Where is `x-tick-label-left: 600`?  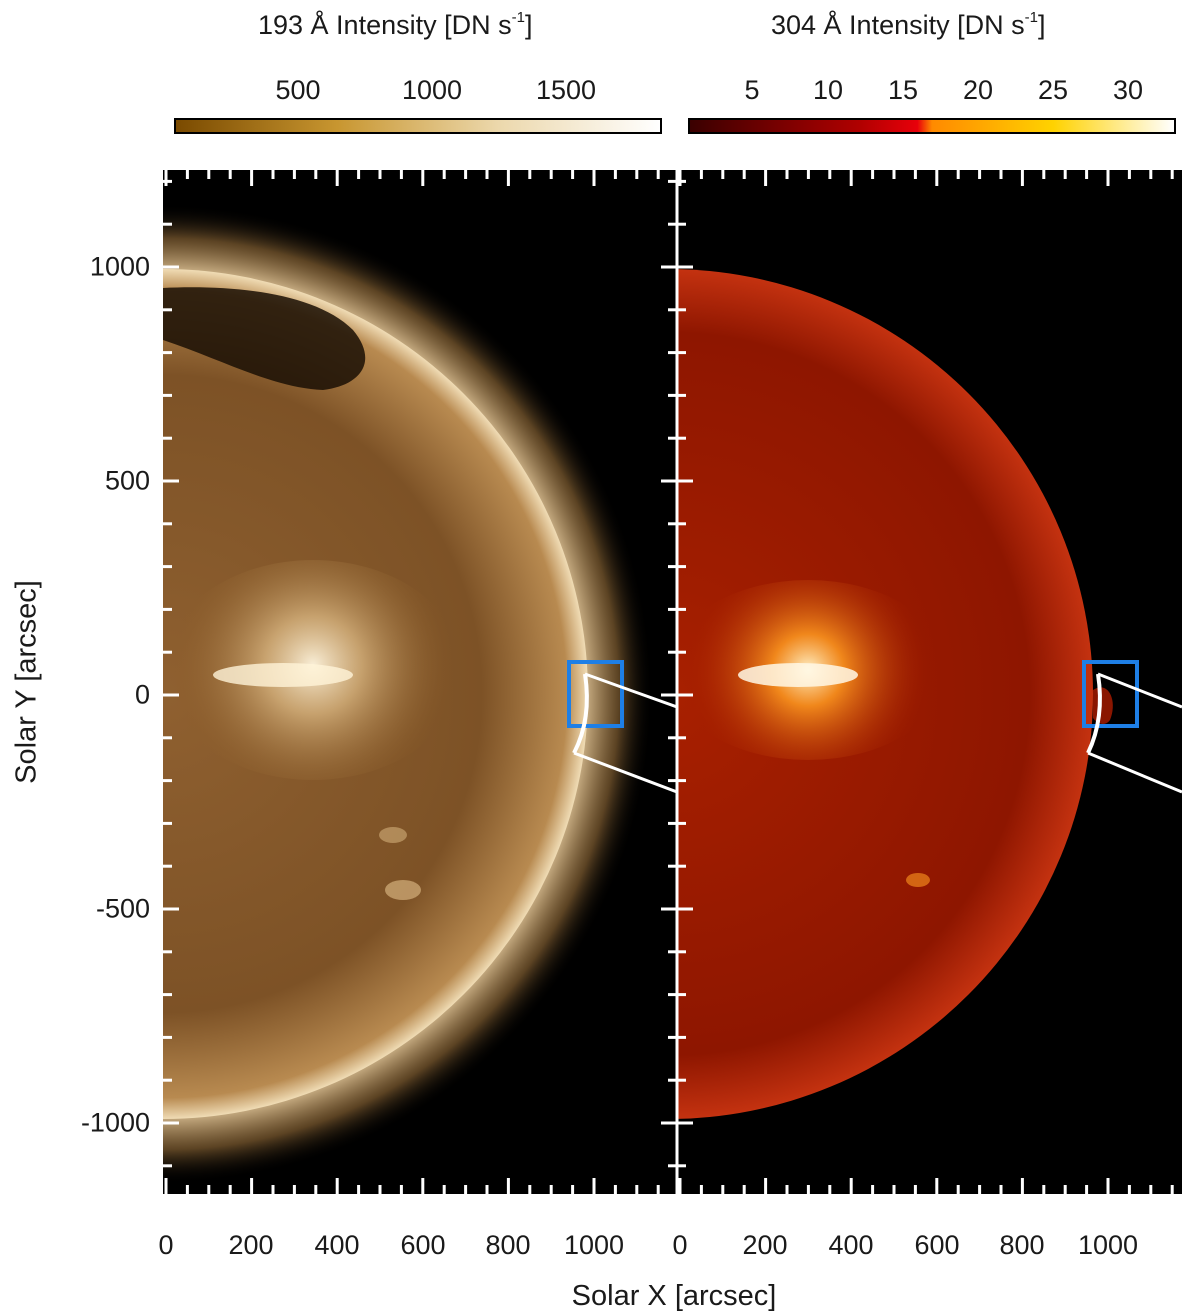
x-tick-label-left: 600 is located at coordinates (423, 1245).